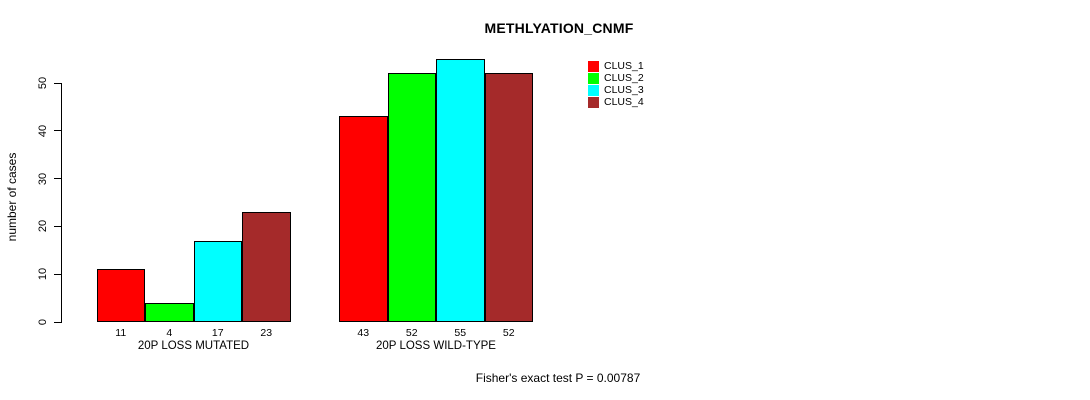  What do you see at coordinates (558, 378) in the screenshot?
I see `footnote: Fisher's exact test P = 0.00787` at bounding box center [558, 378].